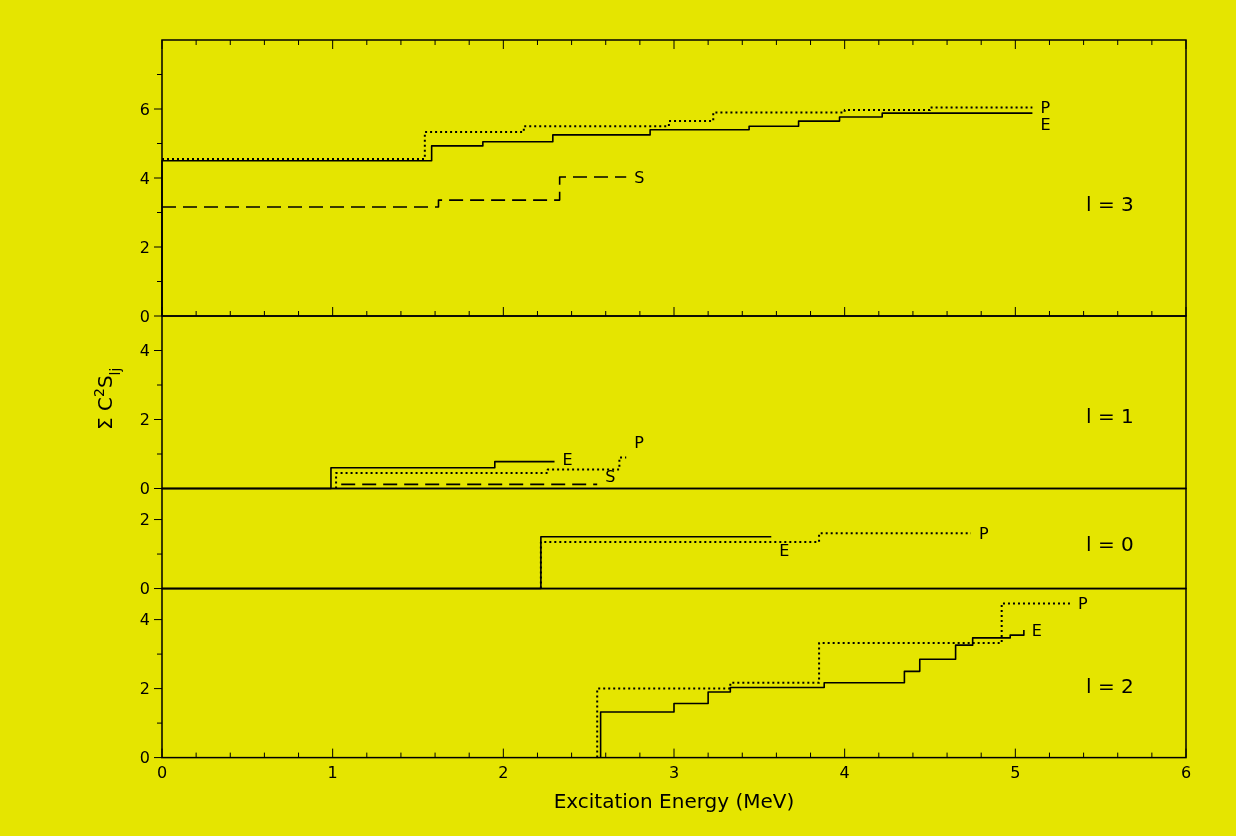 The image size is (1236, 836). Describe the element at coordinates (1110, 686) in the screenshot. I see `text: l = 2` at that location.